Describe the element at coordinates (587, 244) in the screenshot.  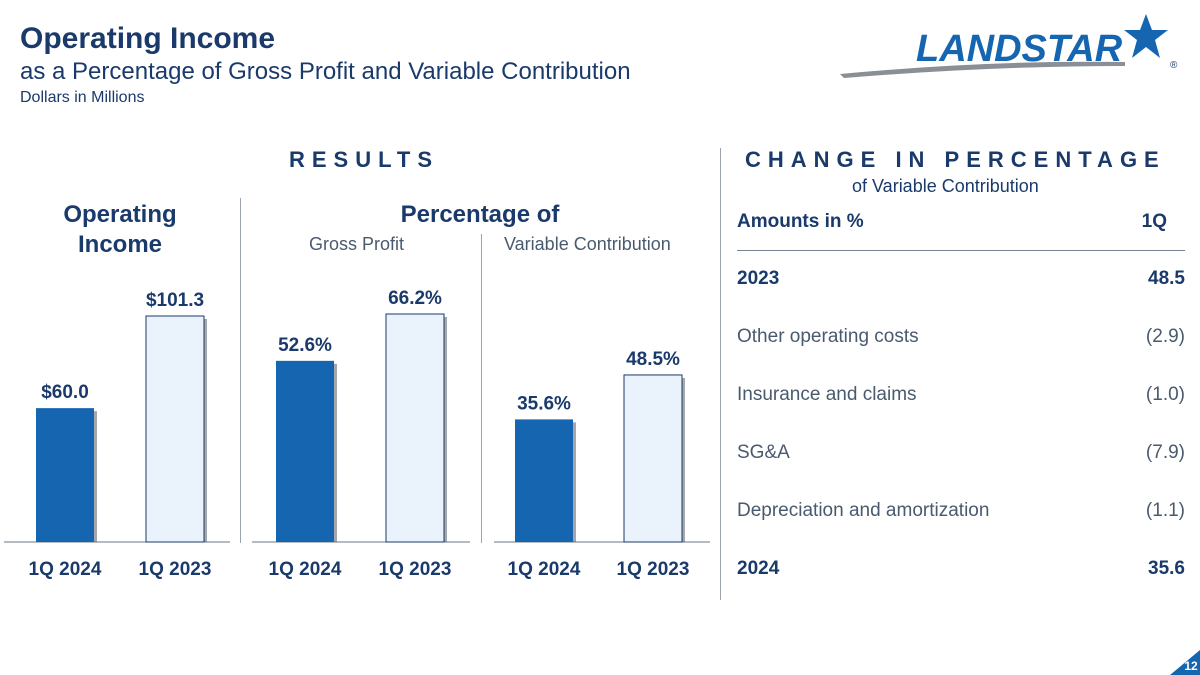
I see `variable-contribution-label: Variable Contribution` at that location.